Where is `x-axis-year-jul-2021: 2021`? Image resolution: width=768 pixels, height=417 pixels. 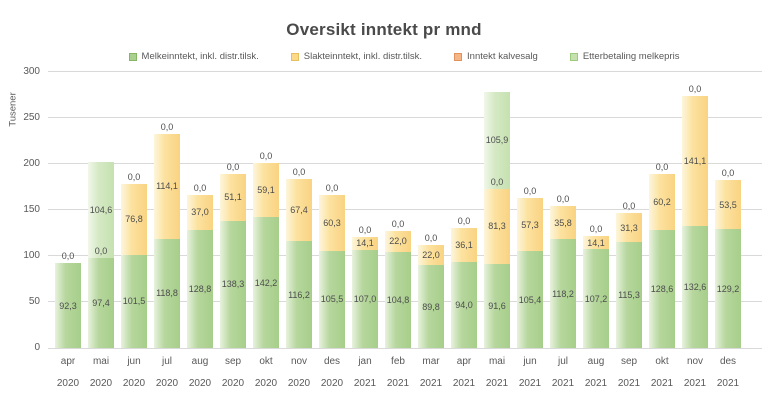
x-axis-year-jul-2021: 2021 is located at coordinates (563, 383).